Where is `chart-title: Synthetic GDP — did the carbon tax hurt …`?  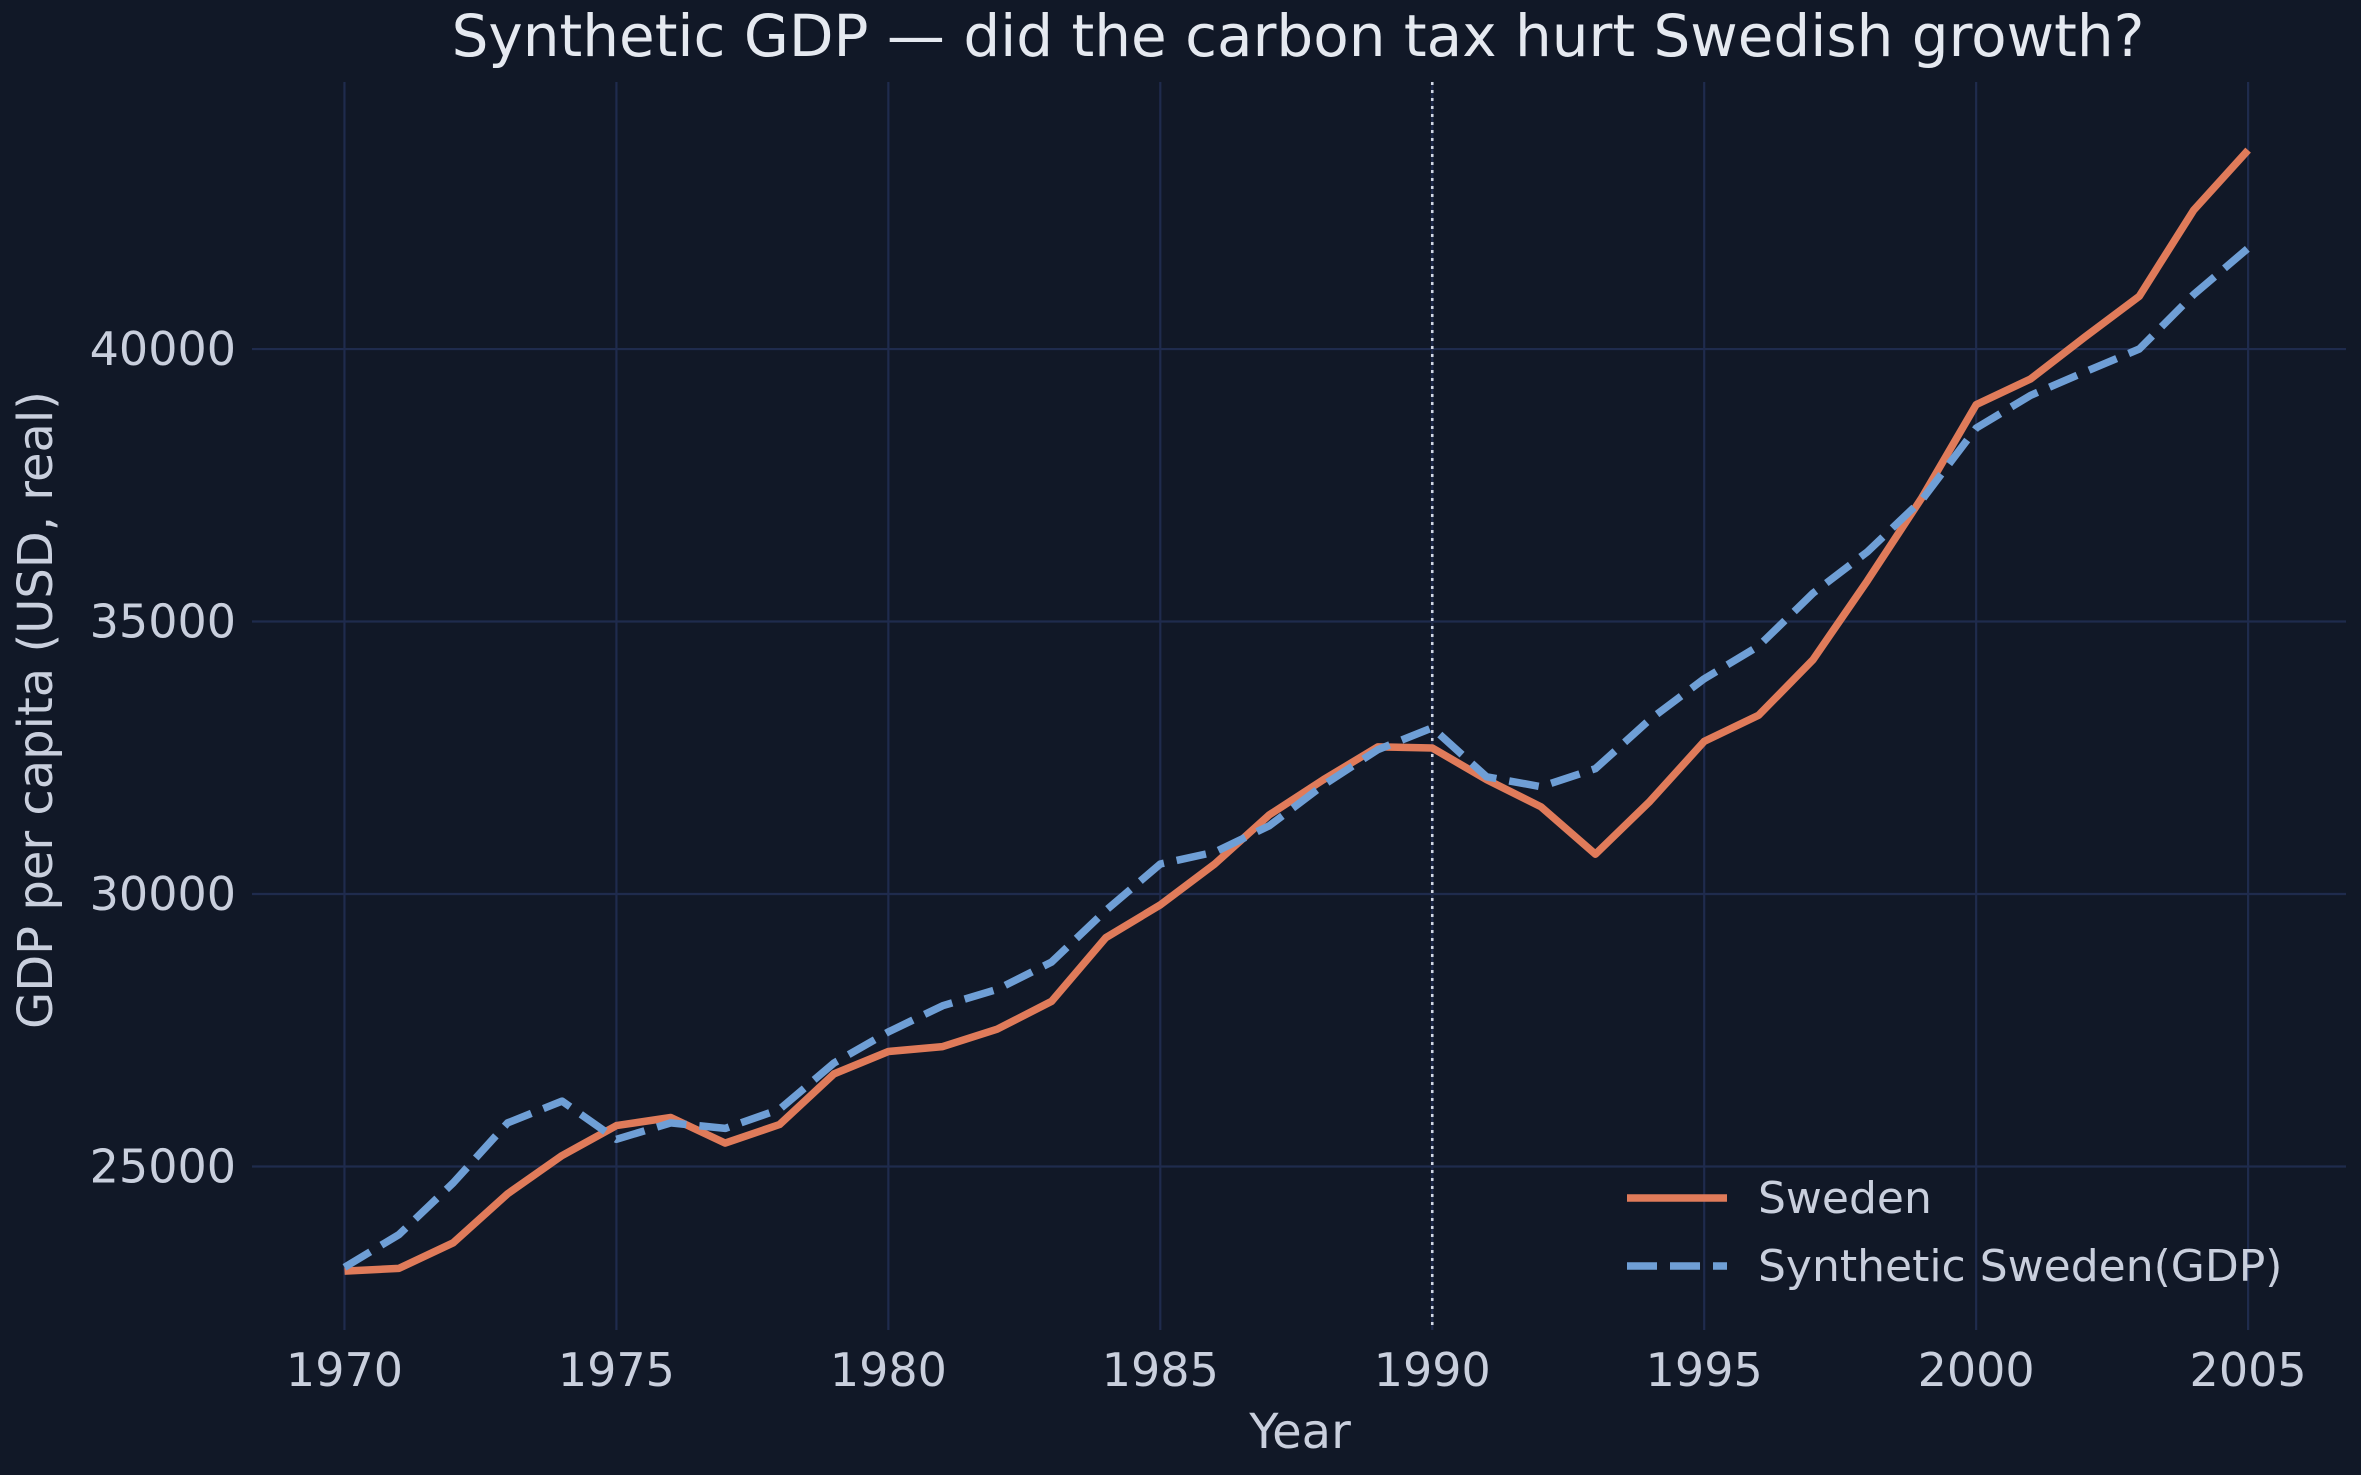 chart-title: Synthetic GDP — did the carbon tax hurt … is located at coordinates (1298, 36).